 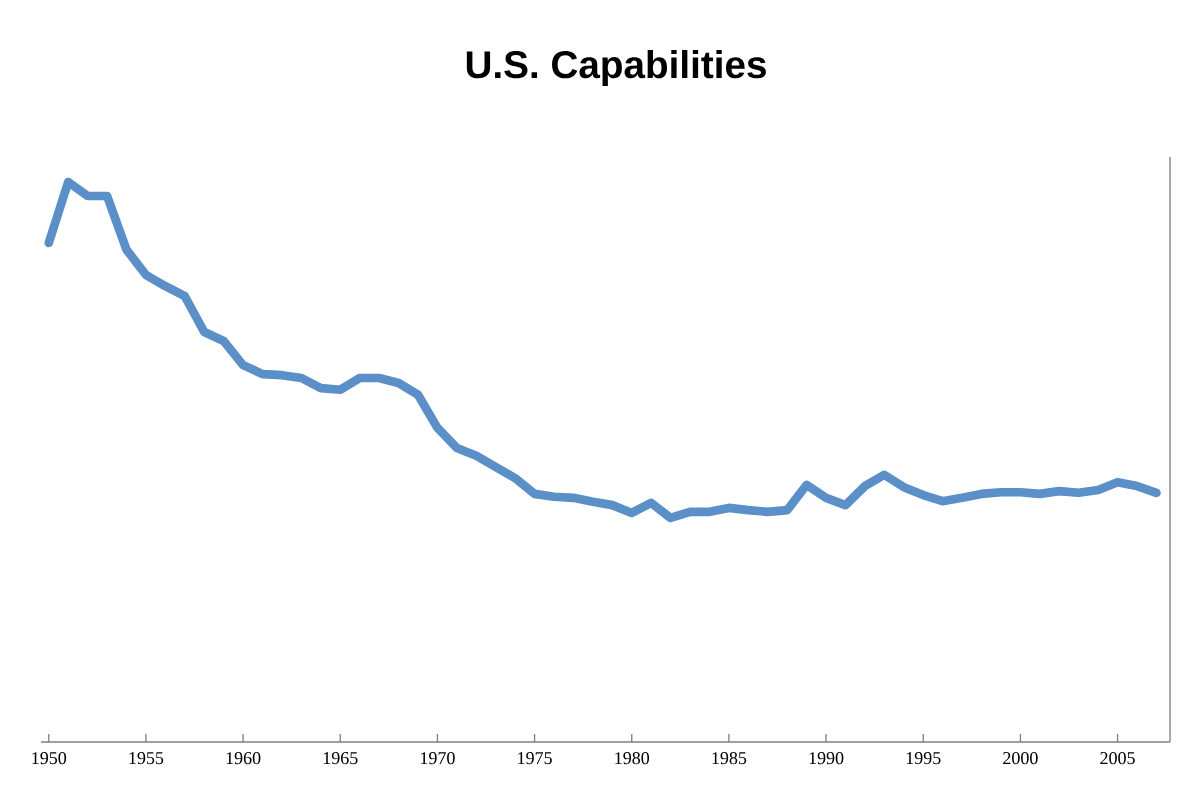 I want to click on x-tick-label: 1990, so click(x=826, y=758).